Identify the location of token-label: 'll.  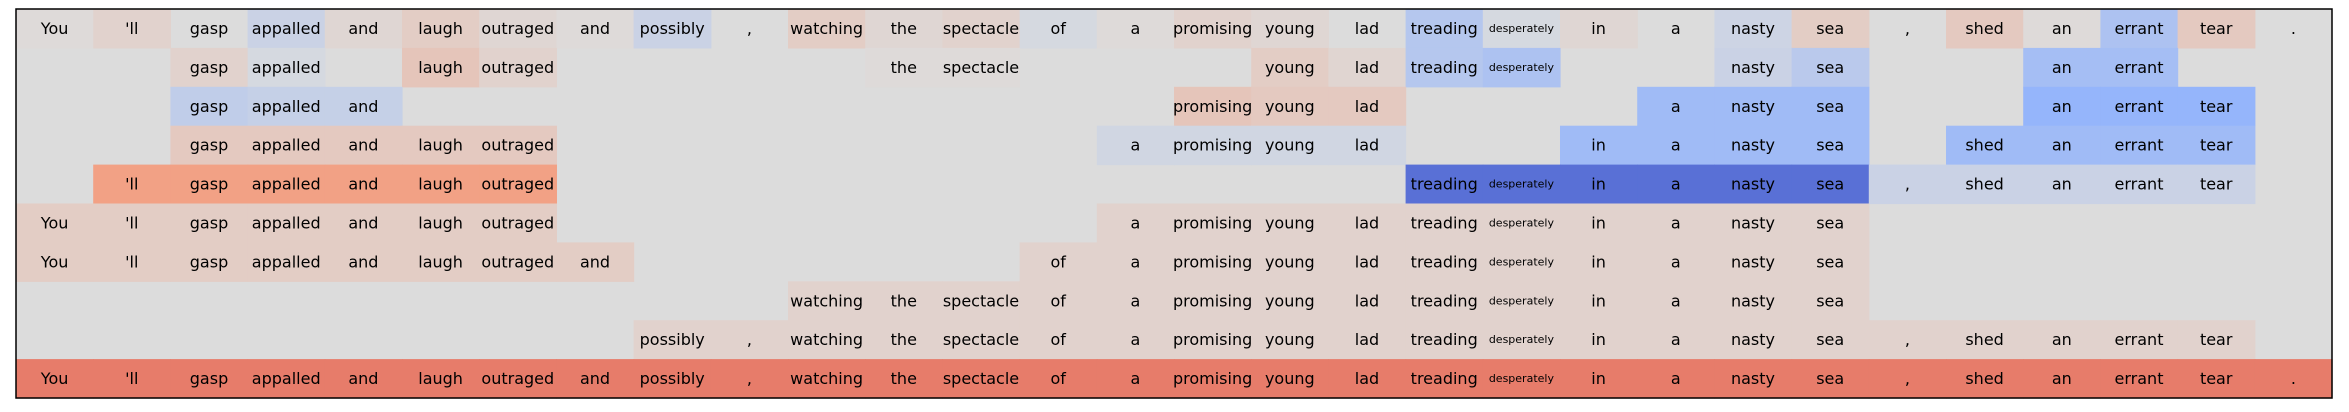
(131, 222).